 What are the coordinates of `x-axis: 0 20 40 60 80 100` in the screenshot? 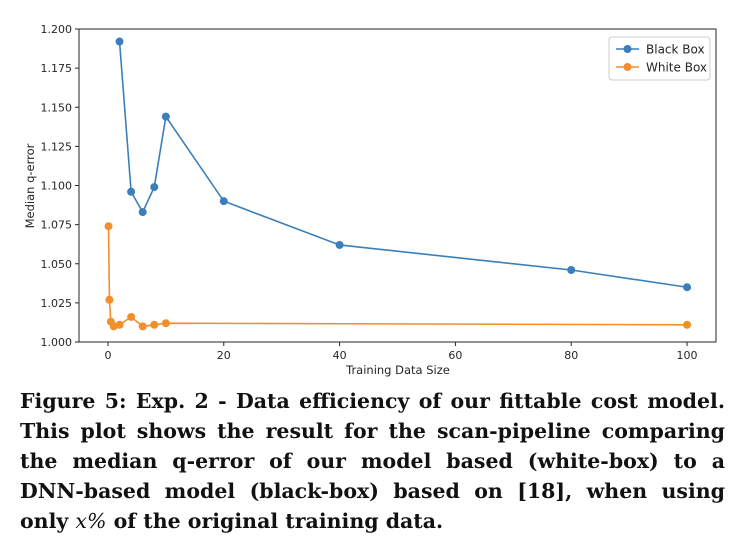 It's located at (401, 352).